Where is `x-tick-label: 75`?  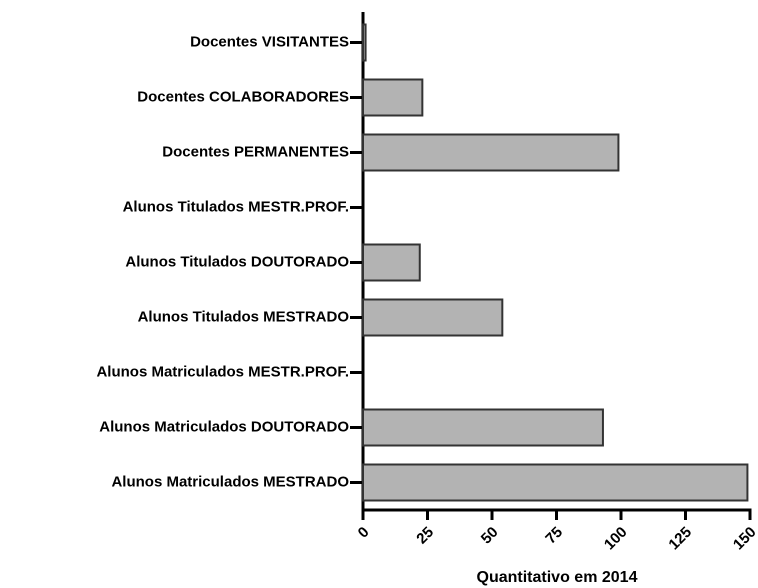 x-tick-label: 75 is located at coordinates (554, 536).